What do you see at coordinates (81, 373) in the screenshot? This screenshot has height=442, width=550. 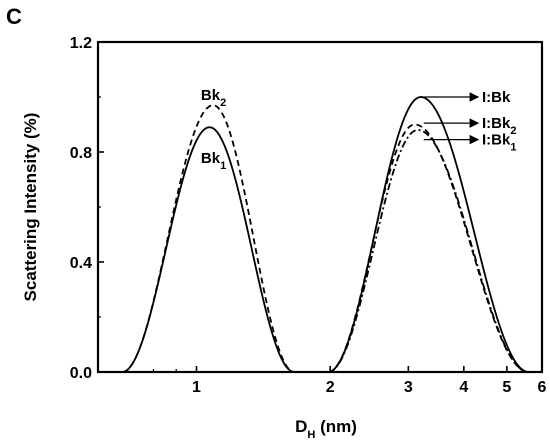 I see `y-tick-label: 0.0` at bounding box center [81, 373].